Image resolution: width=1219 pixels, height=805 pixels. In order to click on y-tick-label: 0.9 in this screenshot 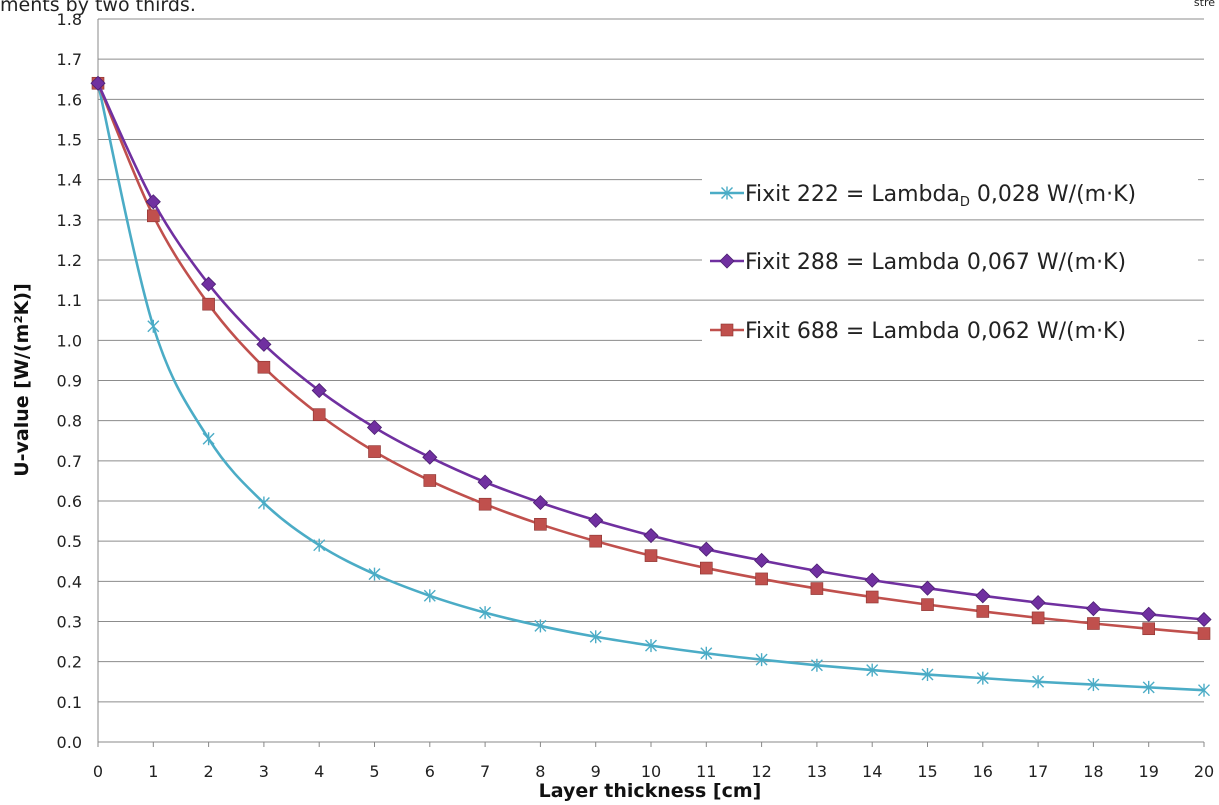, I will do `click(69, 381)`.